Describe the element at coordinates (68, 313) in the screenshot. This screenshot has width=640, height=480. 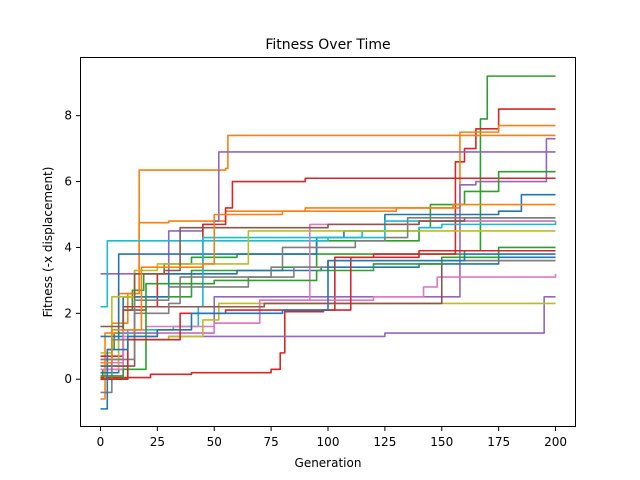
I see `y-tick-label: 2` at that location.